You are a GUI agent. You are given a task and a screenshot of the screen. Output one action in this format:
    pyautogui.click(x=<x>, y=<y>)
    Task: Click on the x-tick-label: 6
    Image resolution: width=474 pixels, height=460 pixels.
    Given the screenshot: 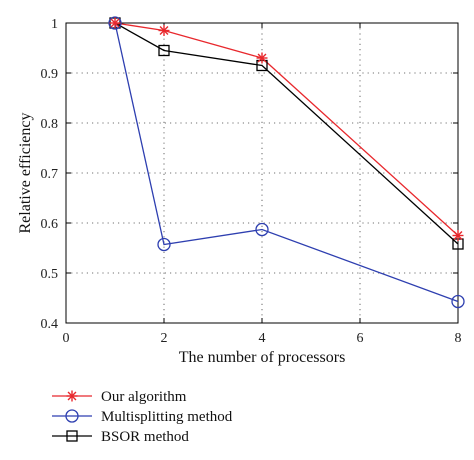 What is the action you would take?
    pyautogui.click(x=360, y=338)
    